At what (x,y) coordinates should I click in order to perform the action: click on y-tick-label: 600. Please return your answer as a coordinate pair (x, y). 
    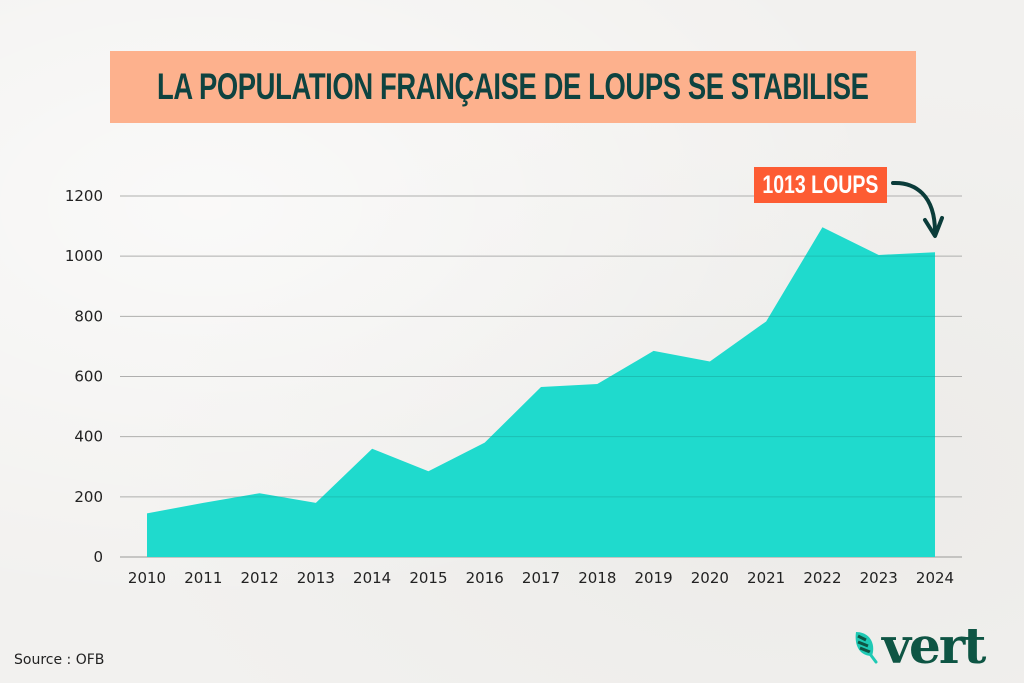
    Looking at the image, I should click on (88, 377).